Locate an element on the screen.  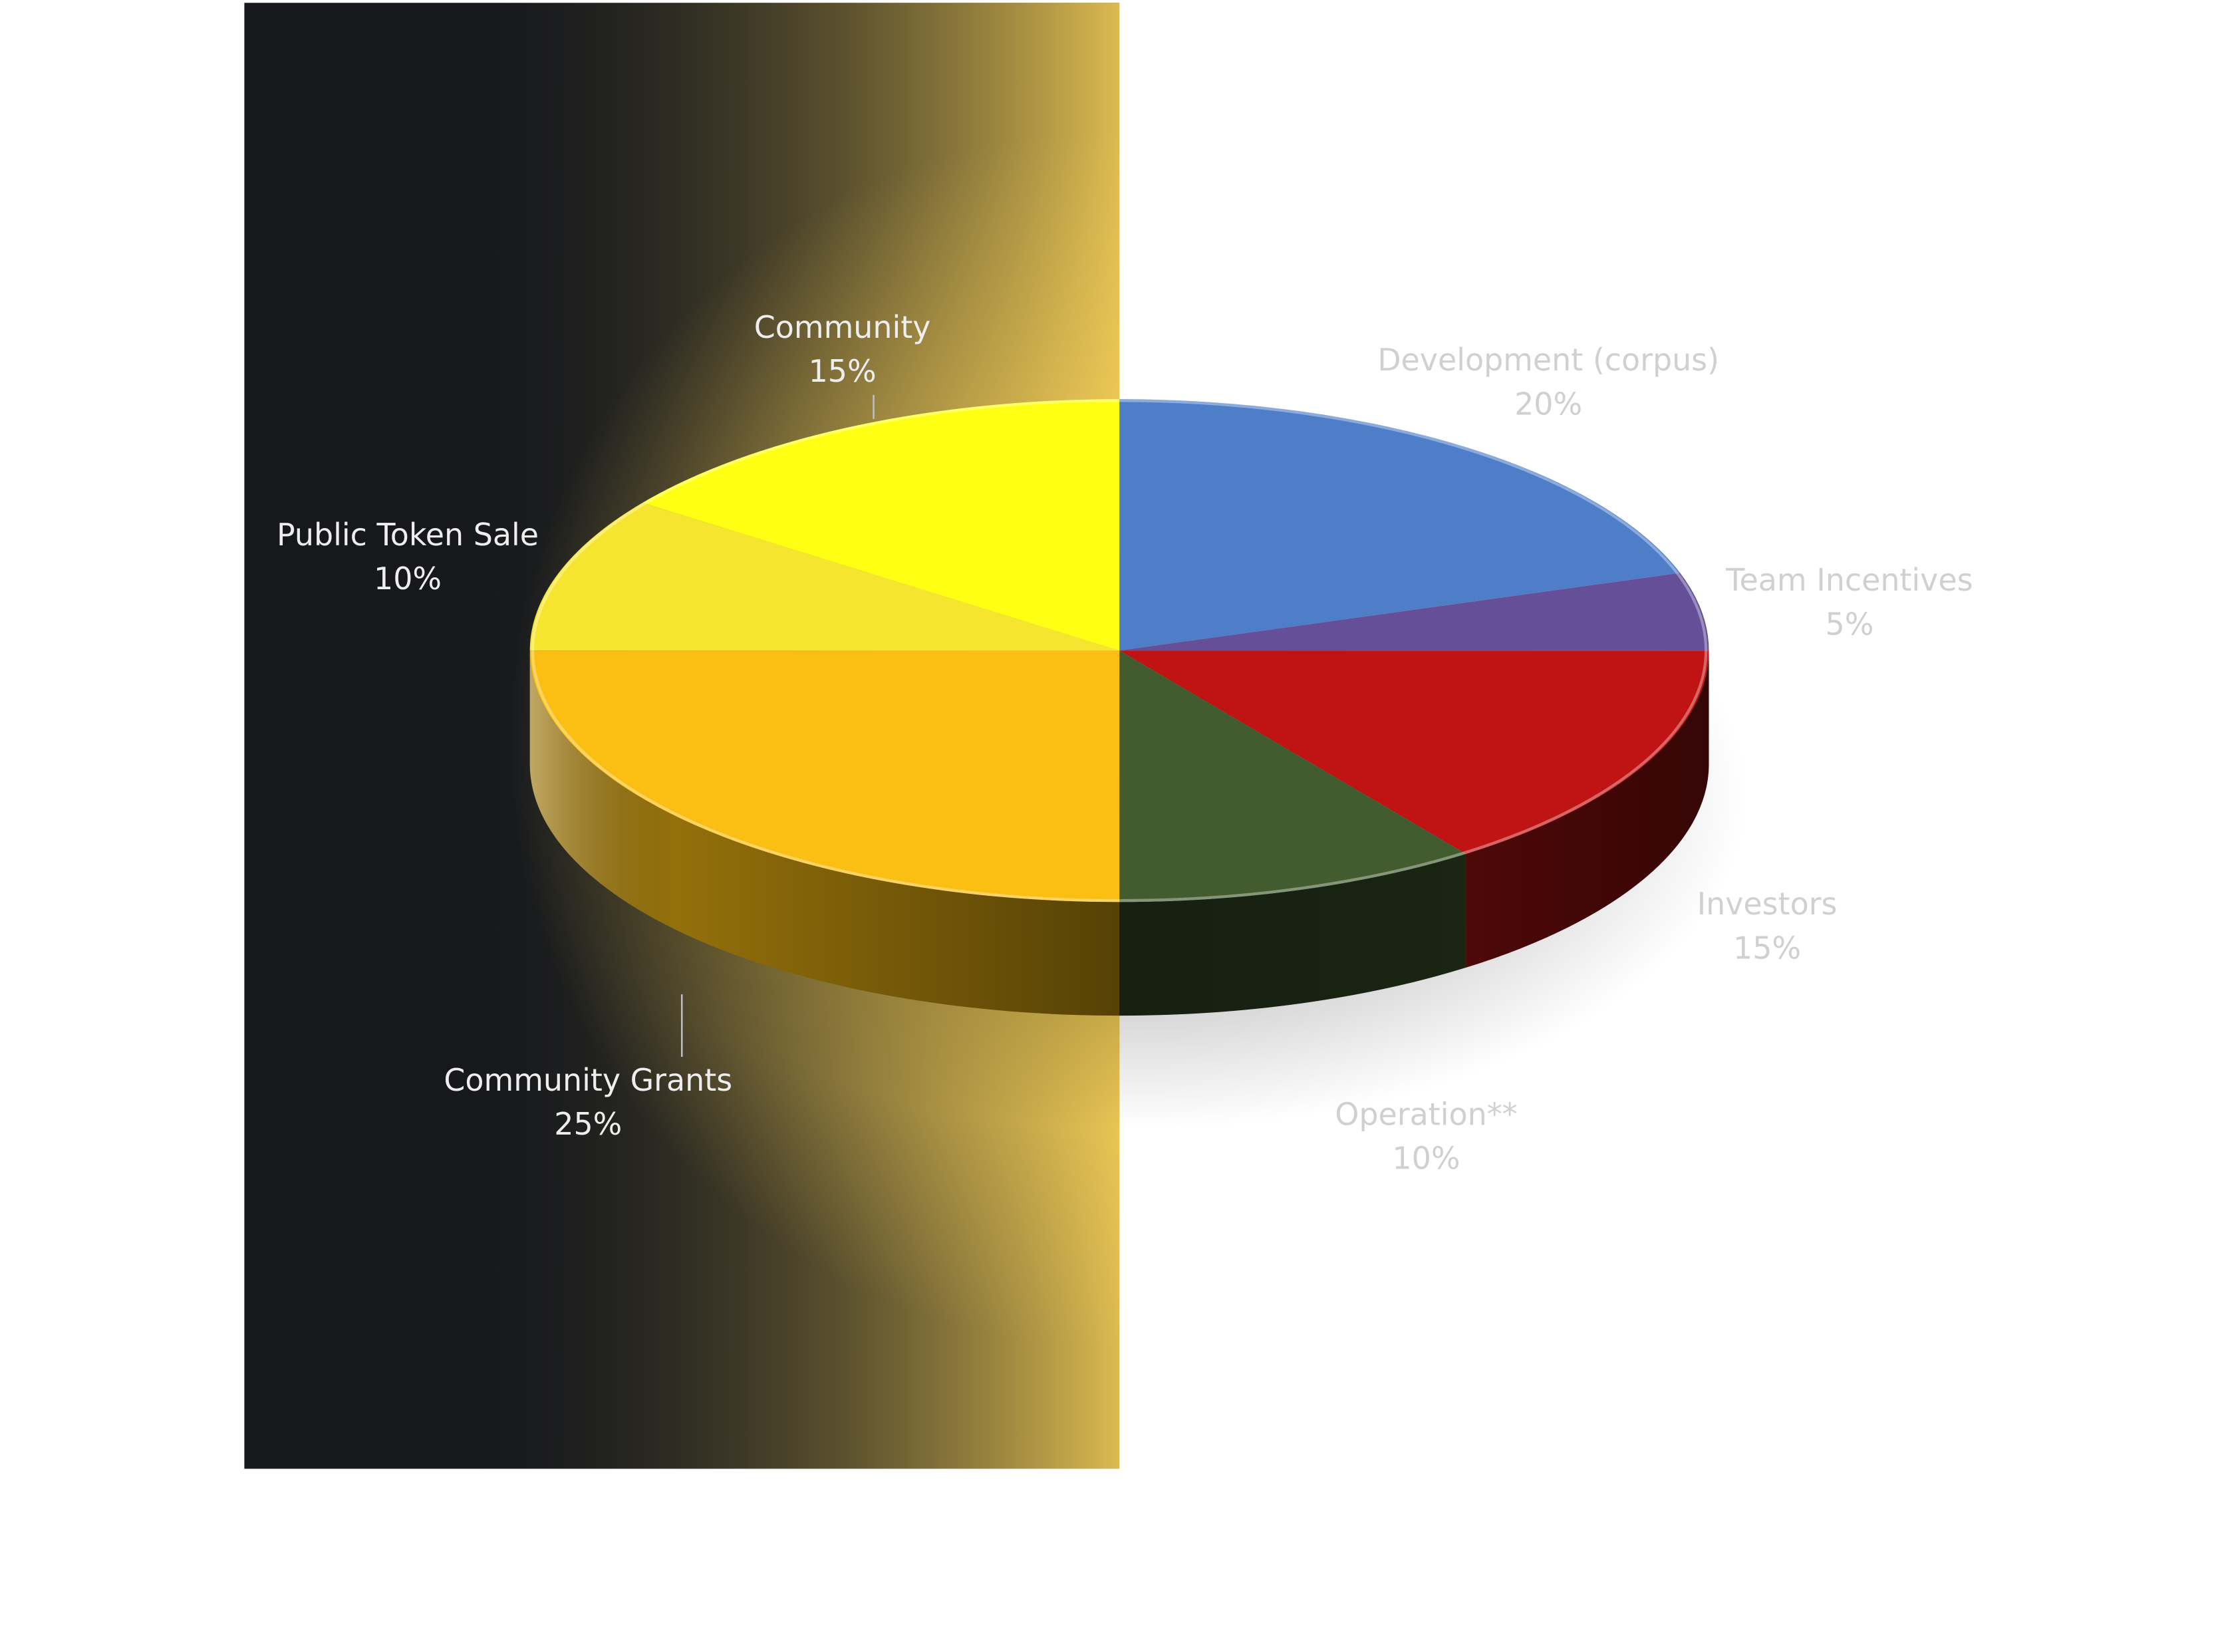
slice-value-label-5: 10% is located at coordinates (408, 579).